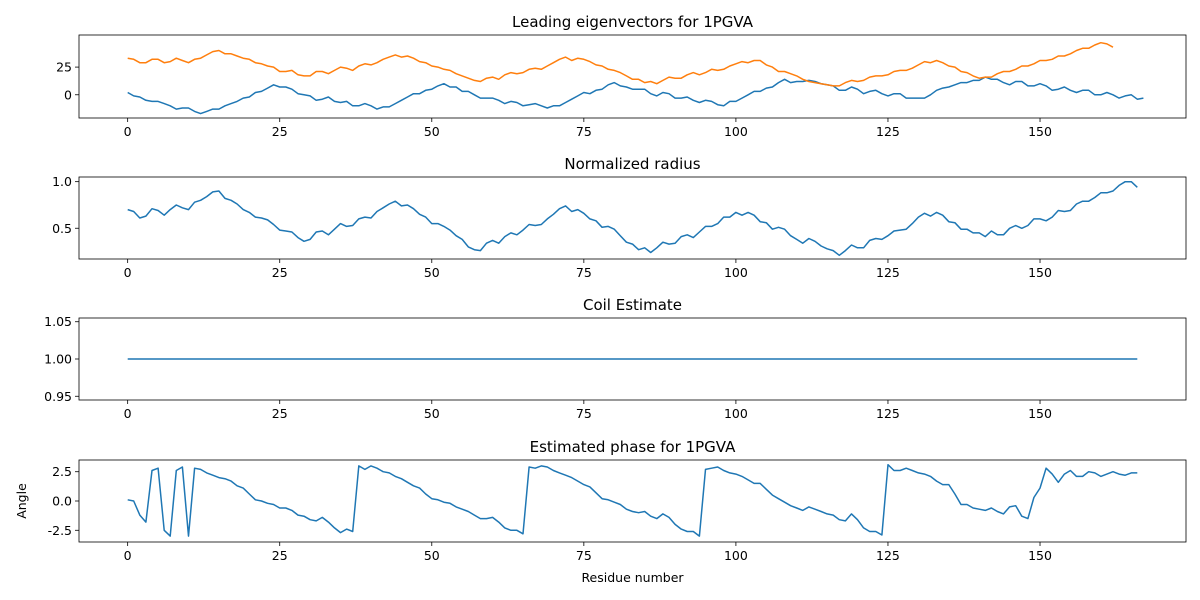 This screenshot has height=600, width=1200. I want to click on y-tick-label: 1.00, so click(58, 359).